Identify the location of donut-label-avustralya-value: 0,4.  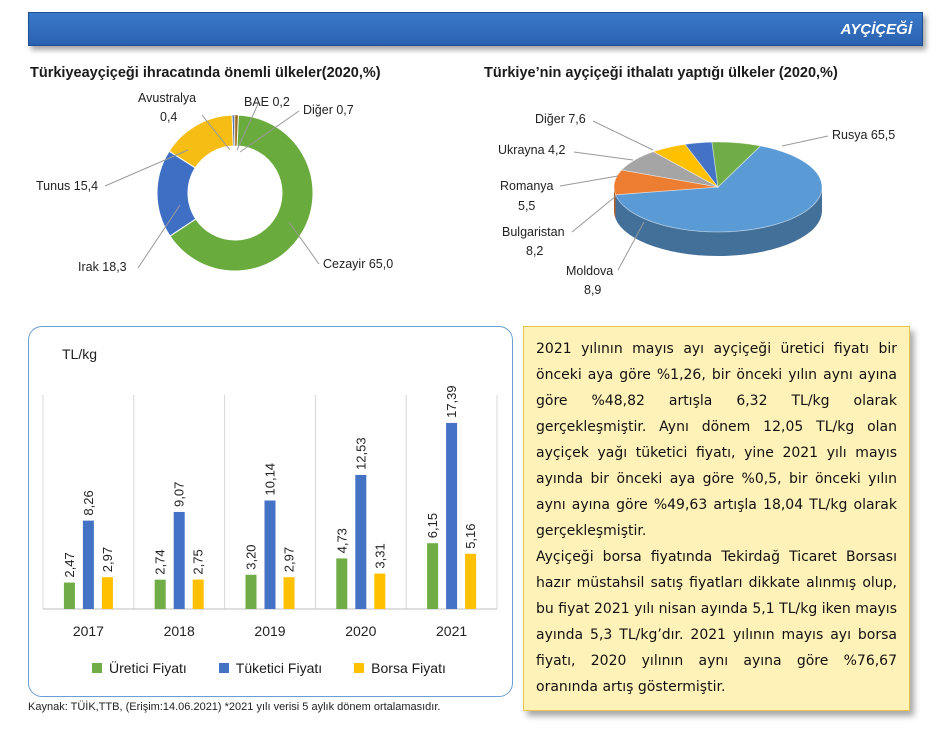
(168, 117).